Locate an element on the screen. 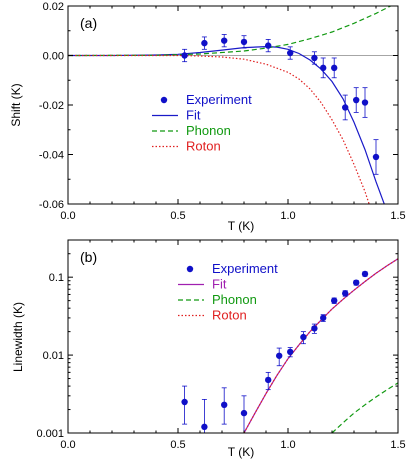 This screenshot has height=462, width=407. y-tick-label: -0.04 is located at coordinates (51, 156).